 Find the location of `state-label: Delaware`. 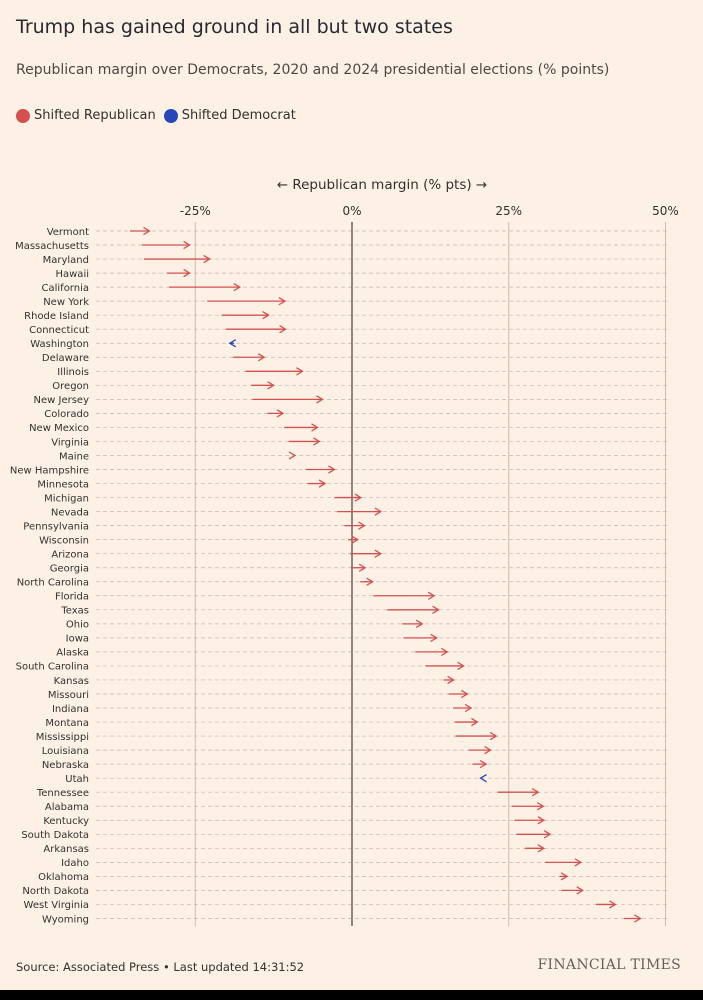

state-label: Delaware is located at coordinates (65, 358).